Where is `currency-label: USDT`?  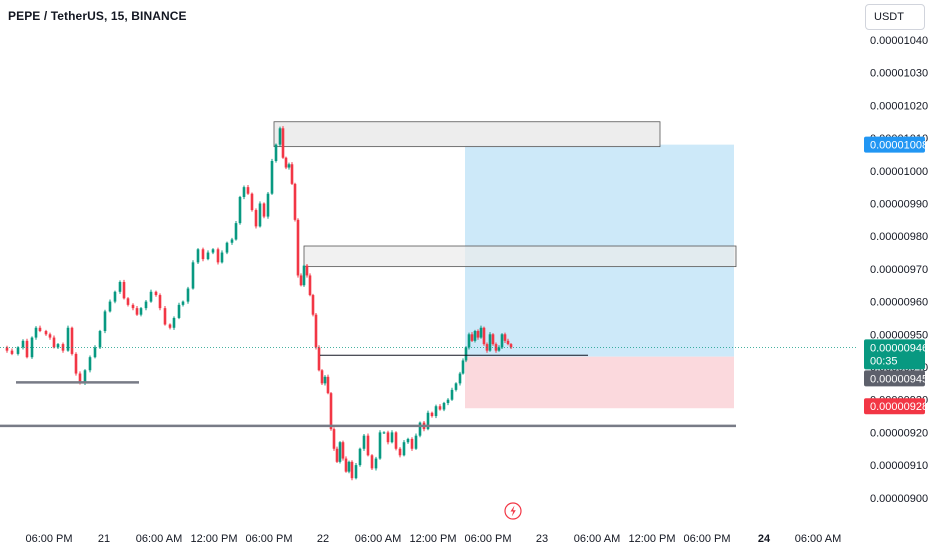 currency-label: USDT is located at coordinates (889, 17).